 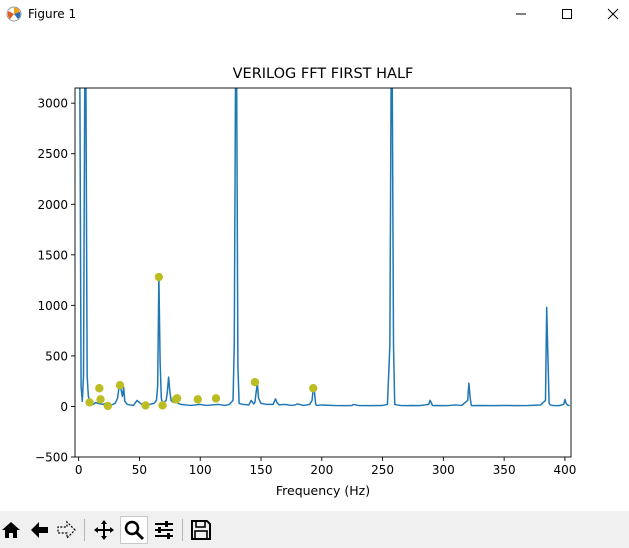 I want to click on maximize-button, so click(x=567, y=14).